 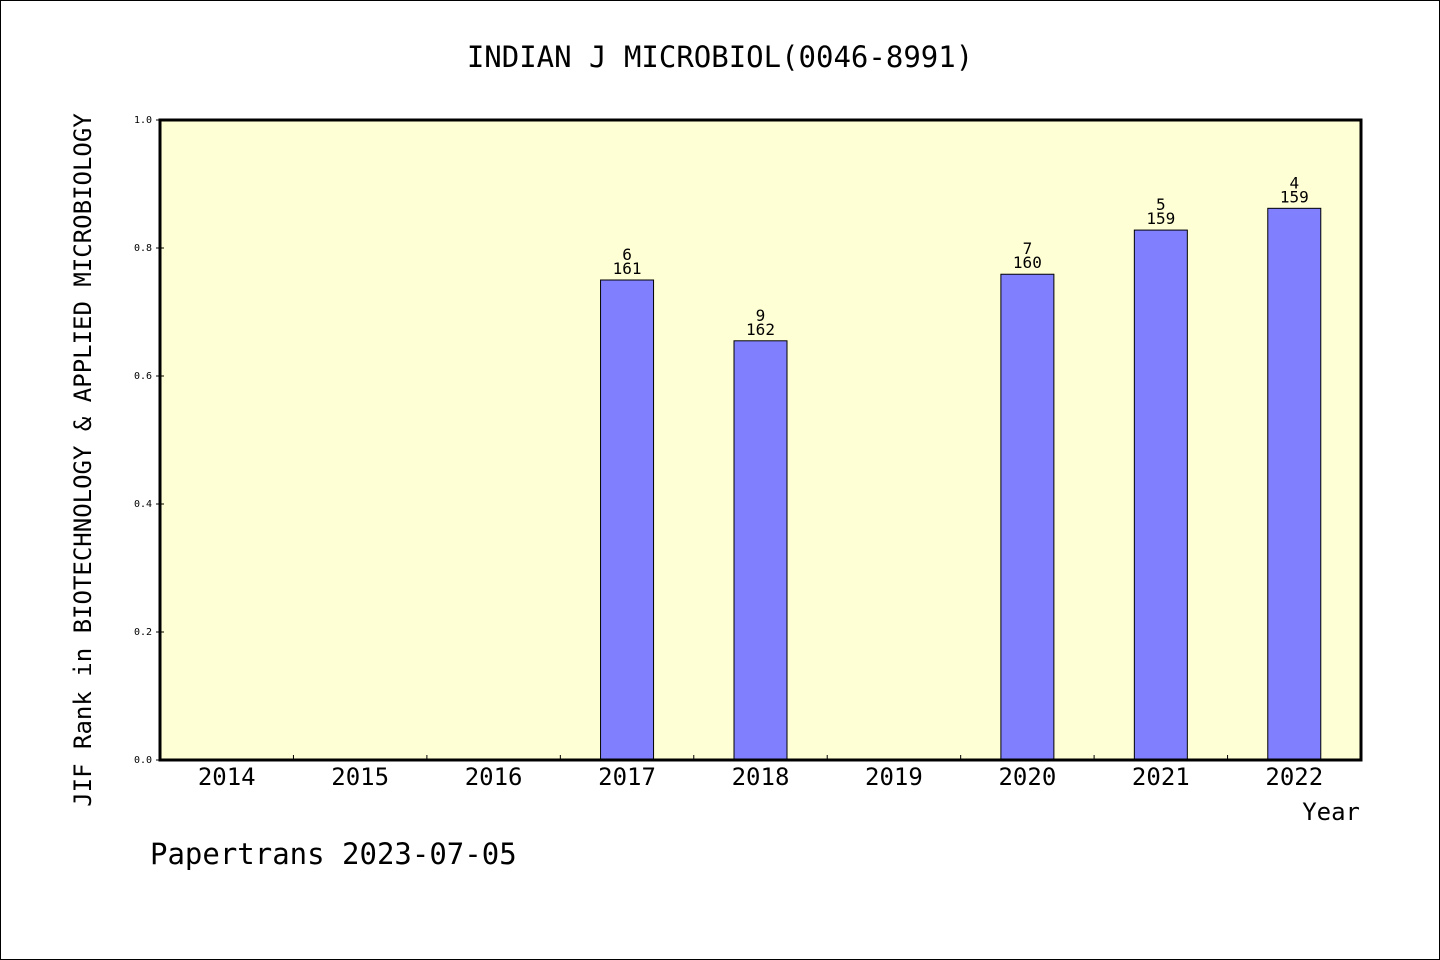 I want to click on bar-rank-label: 5, so click(x=1161, y=204).